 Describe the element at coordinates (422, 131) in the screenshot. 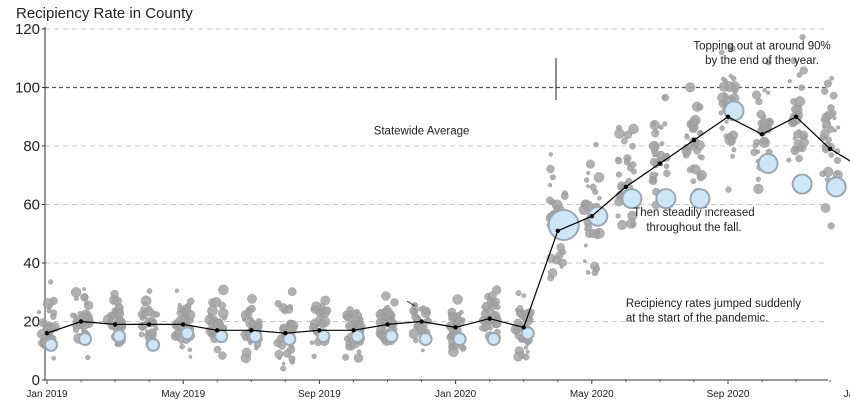

I see `annotation-text: Statewide Average` at that location.